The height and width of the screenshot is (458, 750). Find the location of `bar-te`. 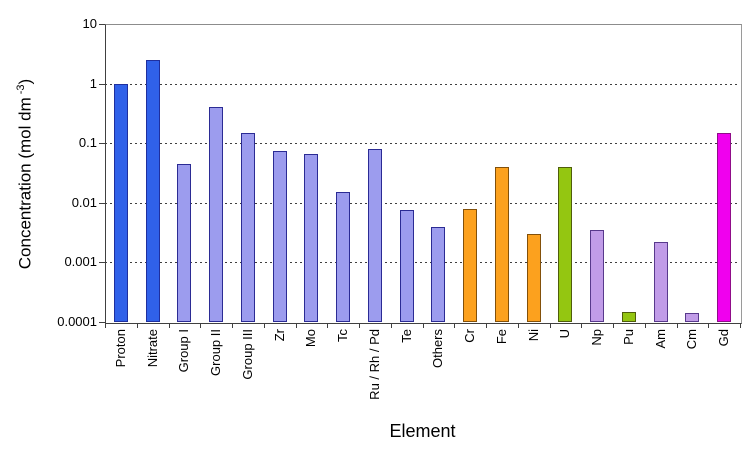

bar-te is located at coordinates (407, 266).